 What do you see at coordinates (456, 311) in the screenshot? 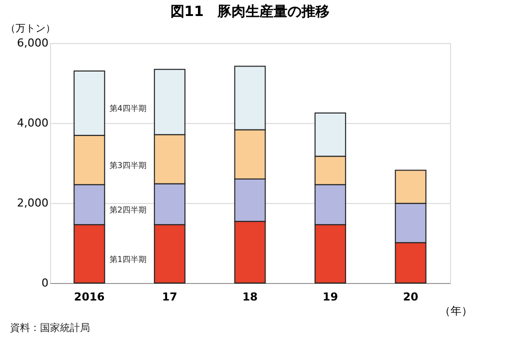
I see `x-axis-title: （年）` at bounding box center [456, 311].